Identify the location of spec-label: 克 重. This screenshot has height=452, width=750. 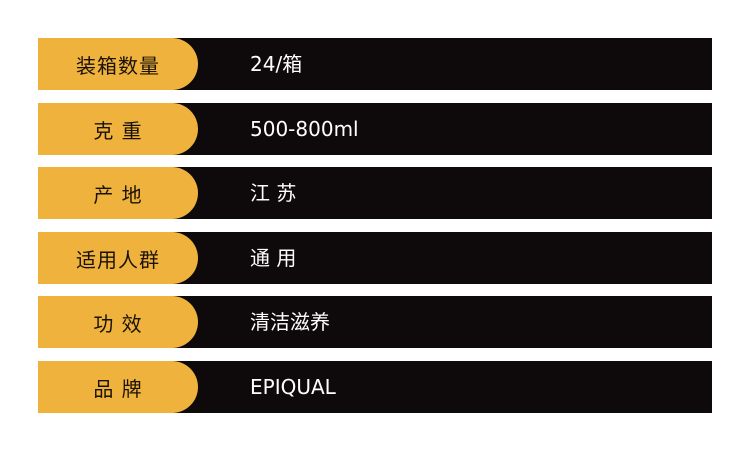
(118, 129).